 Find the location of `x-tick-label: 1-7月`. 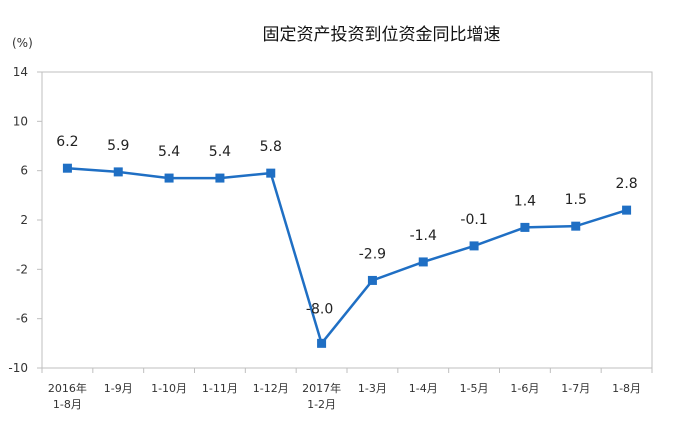

x-tick-label: 1-7月 is located at coordinates (575, 388).